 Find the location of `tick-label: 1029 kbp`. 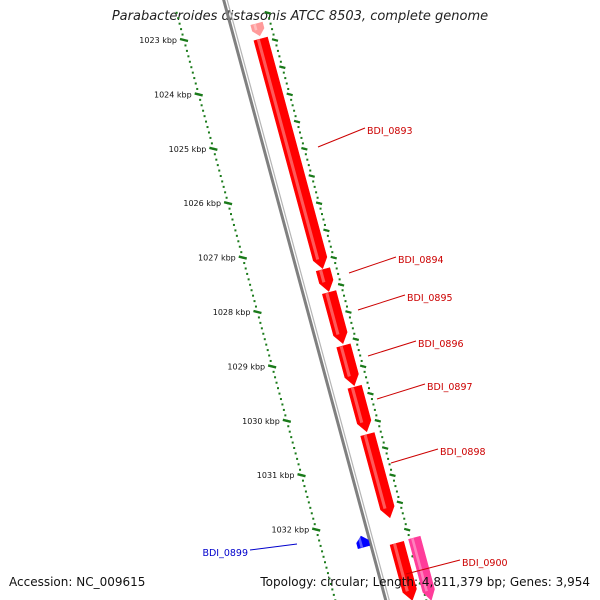

tick-label: 1029 kbp is located at coordinates (246, 366).